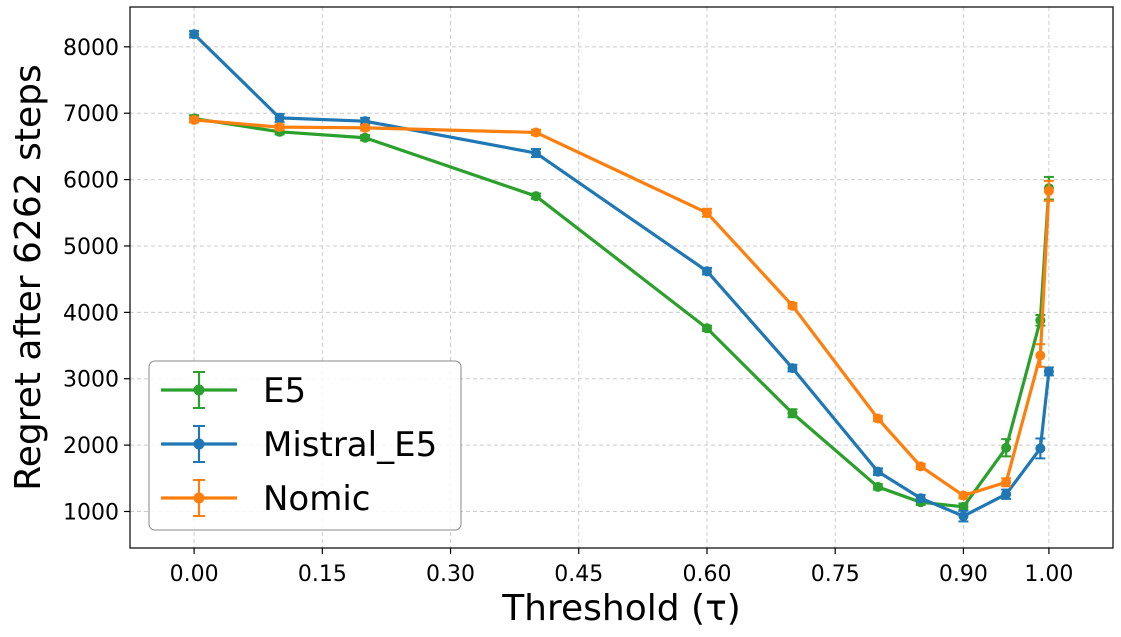 This screenshot has height=637, width=1121. I want to click on y-tick-label: 2000, so click(91, 446).